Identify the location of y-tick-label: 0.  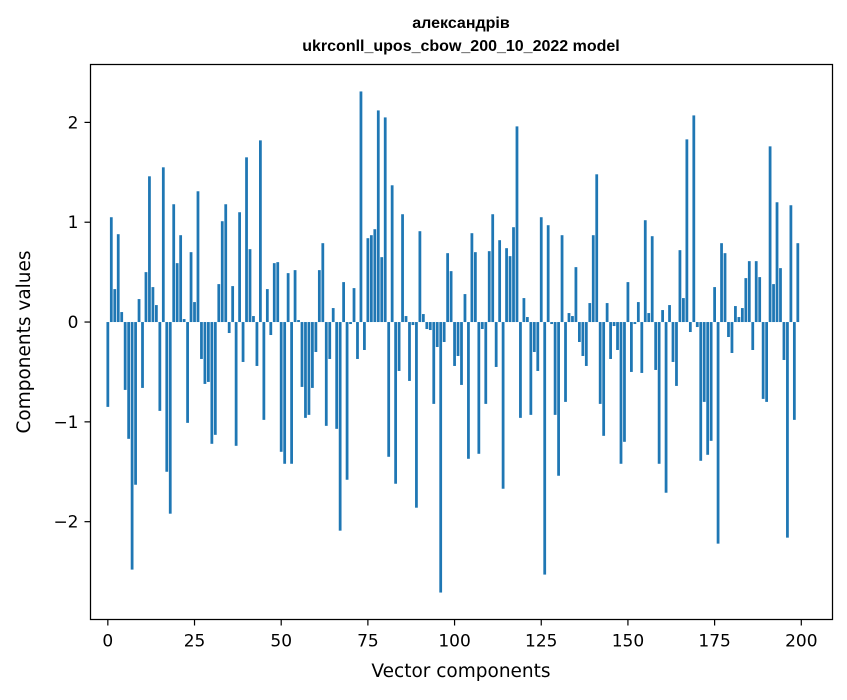
(73, 323).